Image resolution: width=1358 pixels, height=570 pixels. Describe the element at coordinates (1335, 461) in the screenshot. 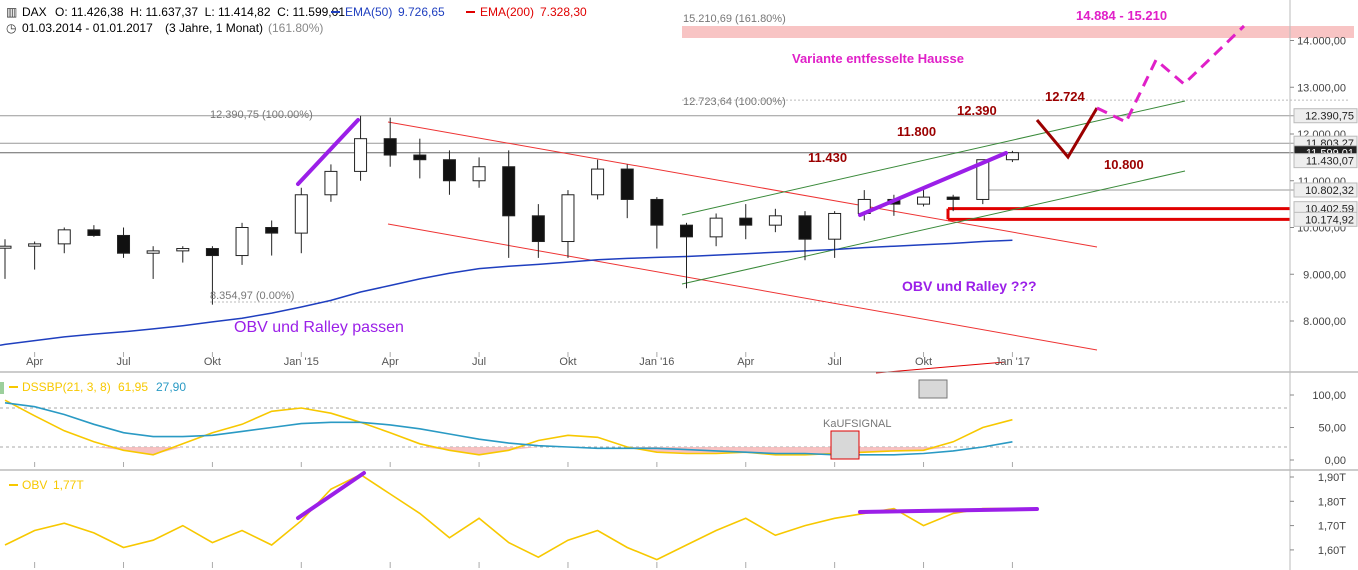

I see `dss-tick-label: 0,00` at that location.